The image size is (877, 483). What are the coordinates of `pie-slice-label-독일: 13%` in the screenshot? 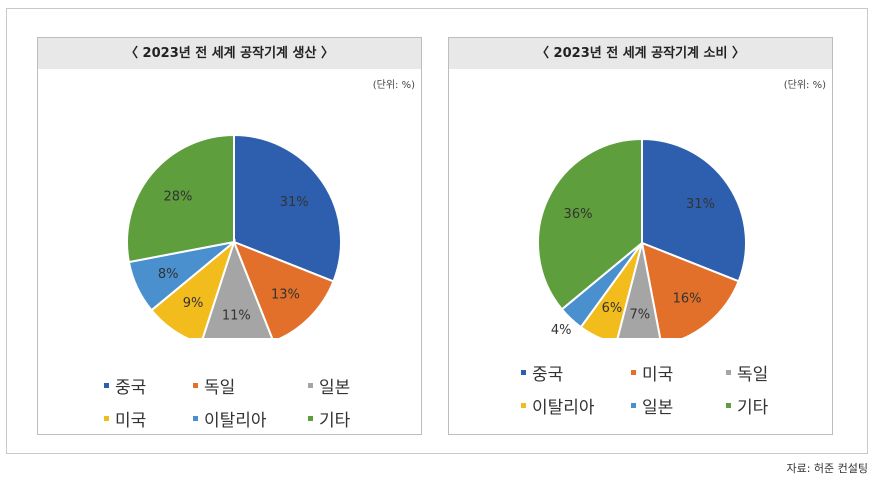 It's located at (285, 294).